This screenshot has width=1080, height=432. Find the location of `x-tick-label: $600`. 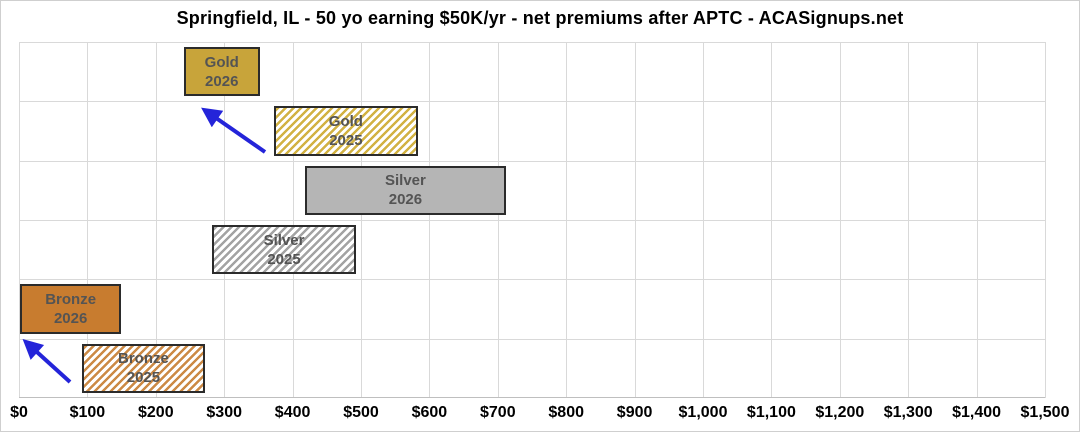

x-tick-label: $600 is located at coordinates (429, 412).